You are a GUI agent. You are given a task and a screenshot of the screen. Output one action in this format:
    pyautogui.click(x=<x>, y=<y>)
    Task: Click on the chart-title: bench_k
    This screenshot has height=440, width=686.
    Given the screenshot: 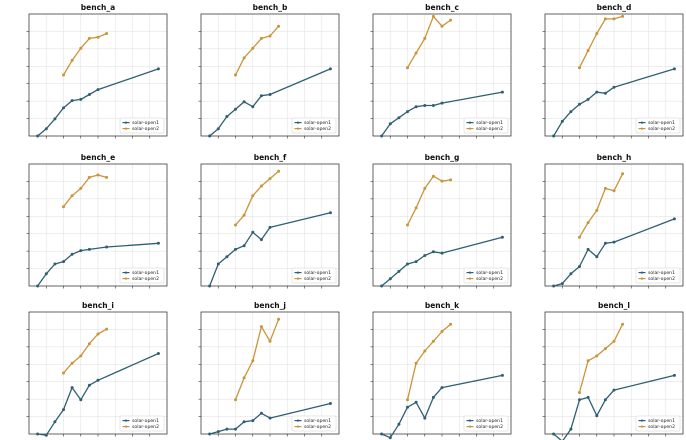 What is the action you would take?
    pyautogui.click(x=442, y=305)
    